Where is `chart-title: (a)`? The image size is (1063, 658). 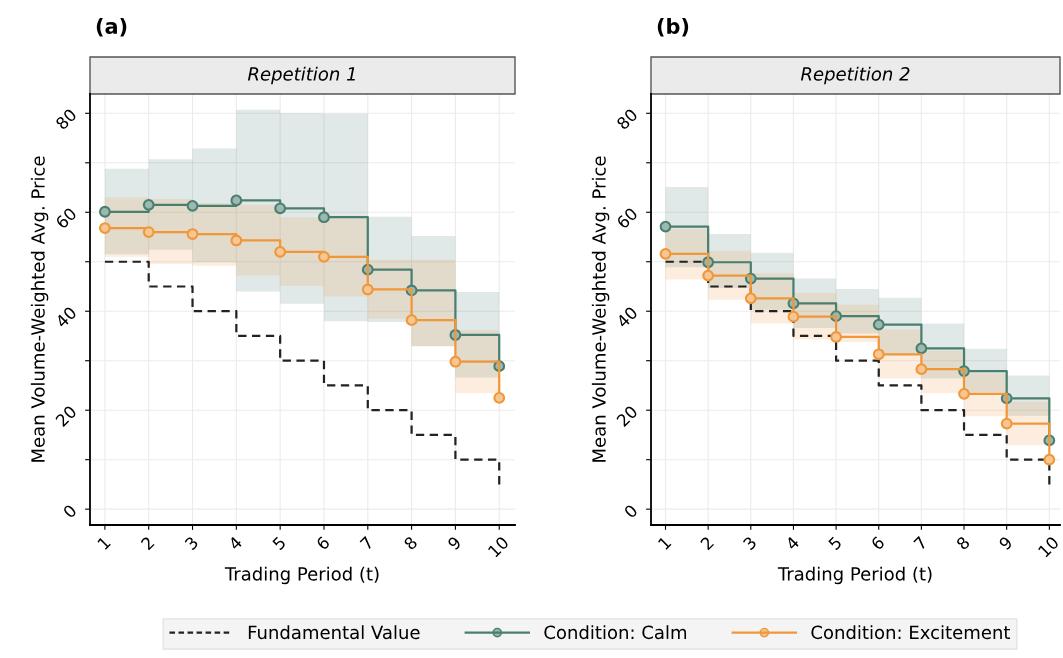
chart-title: (a) is located at coordinates (111, 27).